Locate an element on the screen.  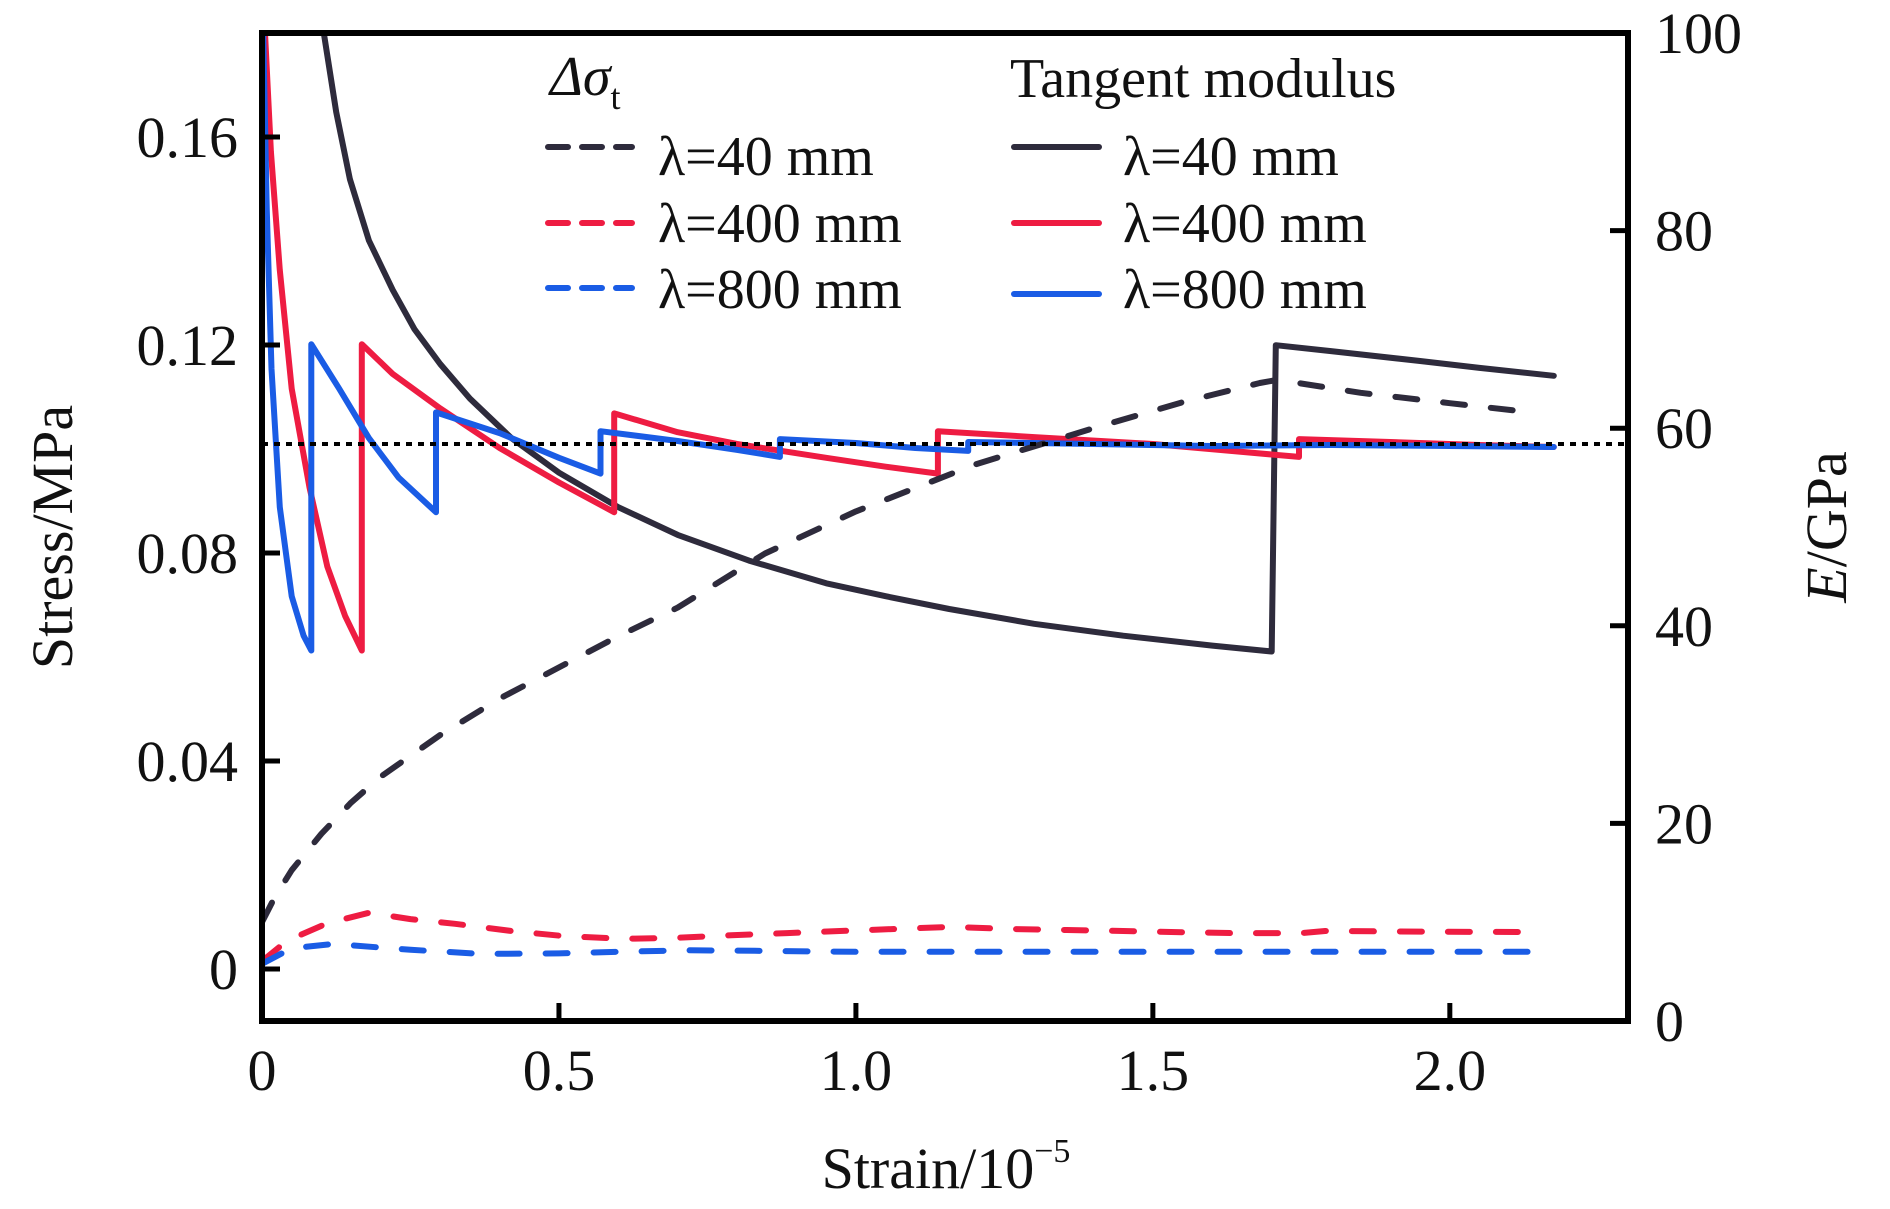
left-y-axis-ticks: 0 0.04 0.08 0.12 0.16 is located at coordinates (208, 553).